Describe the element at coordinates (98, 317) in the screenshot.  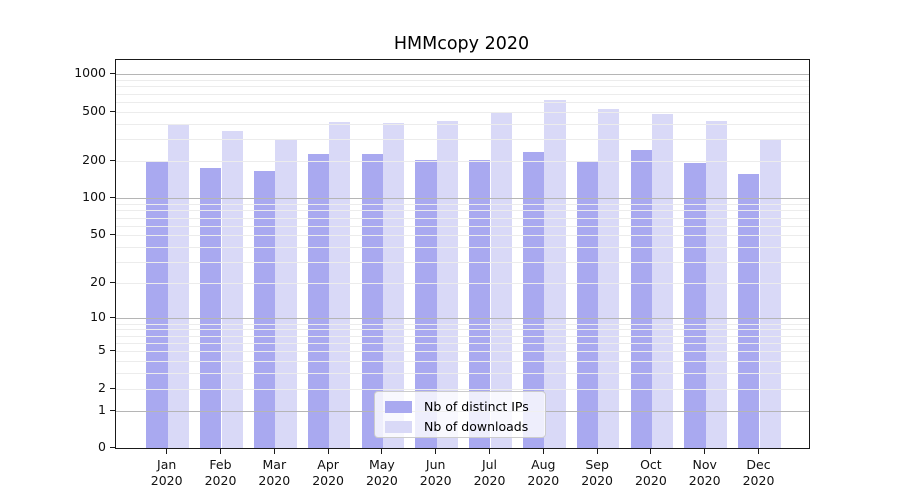
I see `y-tick-label: 10` at that location.